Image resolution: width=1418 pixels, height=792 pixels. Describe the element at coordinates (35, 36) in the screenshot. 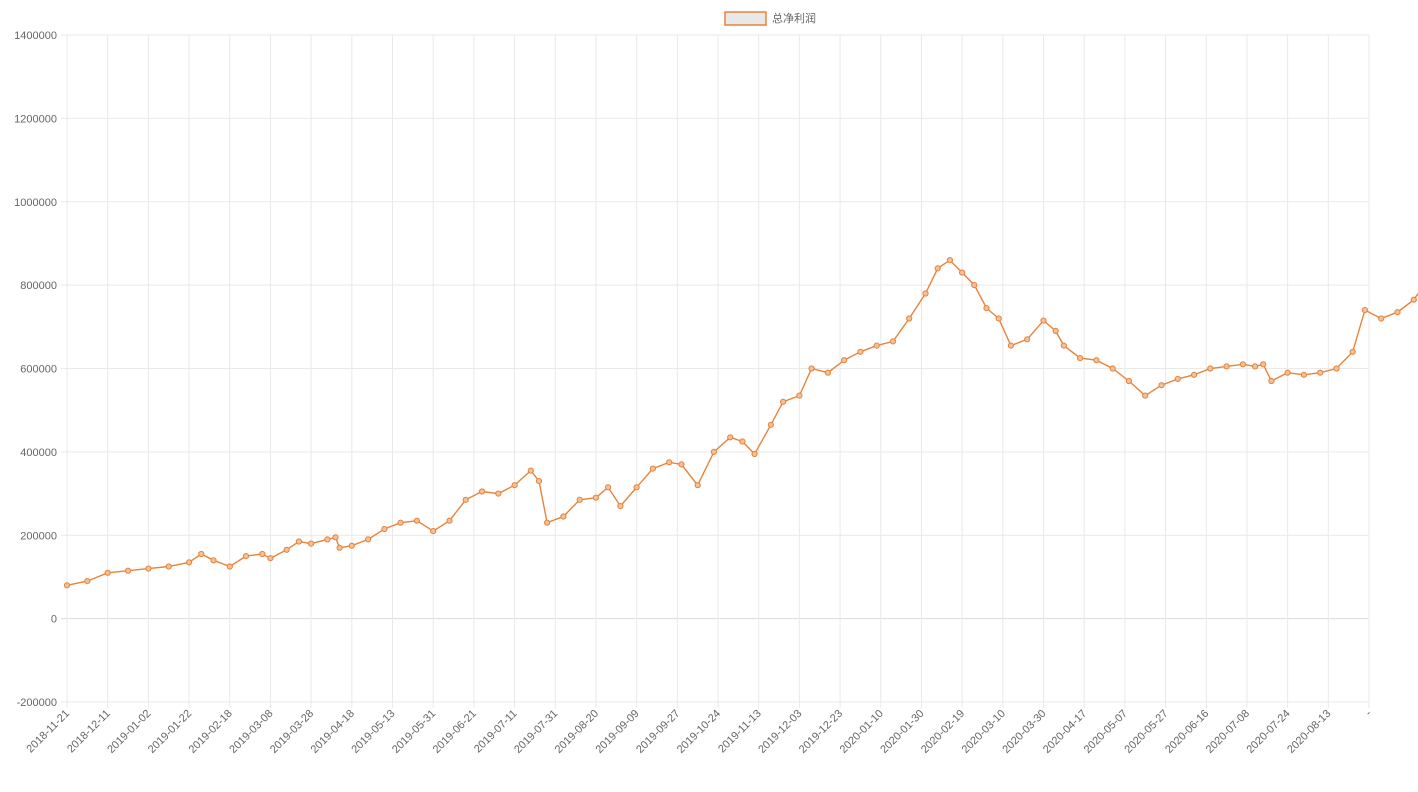

I see `y-tick-label: 1400000` at that location.